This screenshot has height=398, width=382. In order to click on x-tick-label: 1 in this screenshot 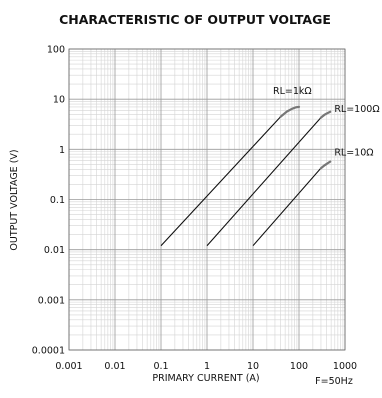, I will do `click(207, 366)`.